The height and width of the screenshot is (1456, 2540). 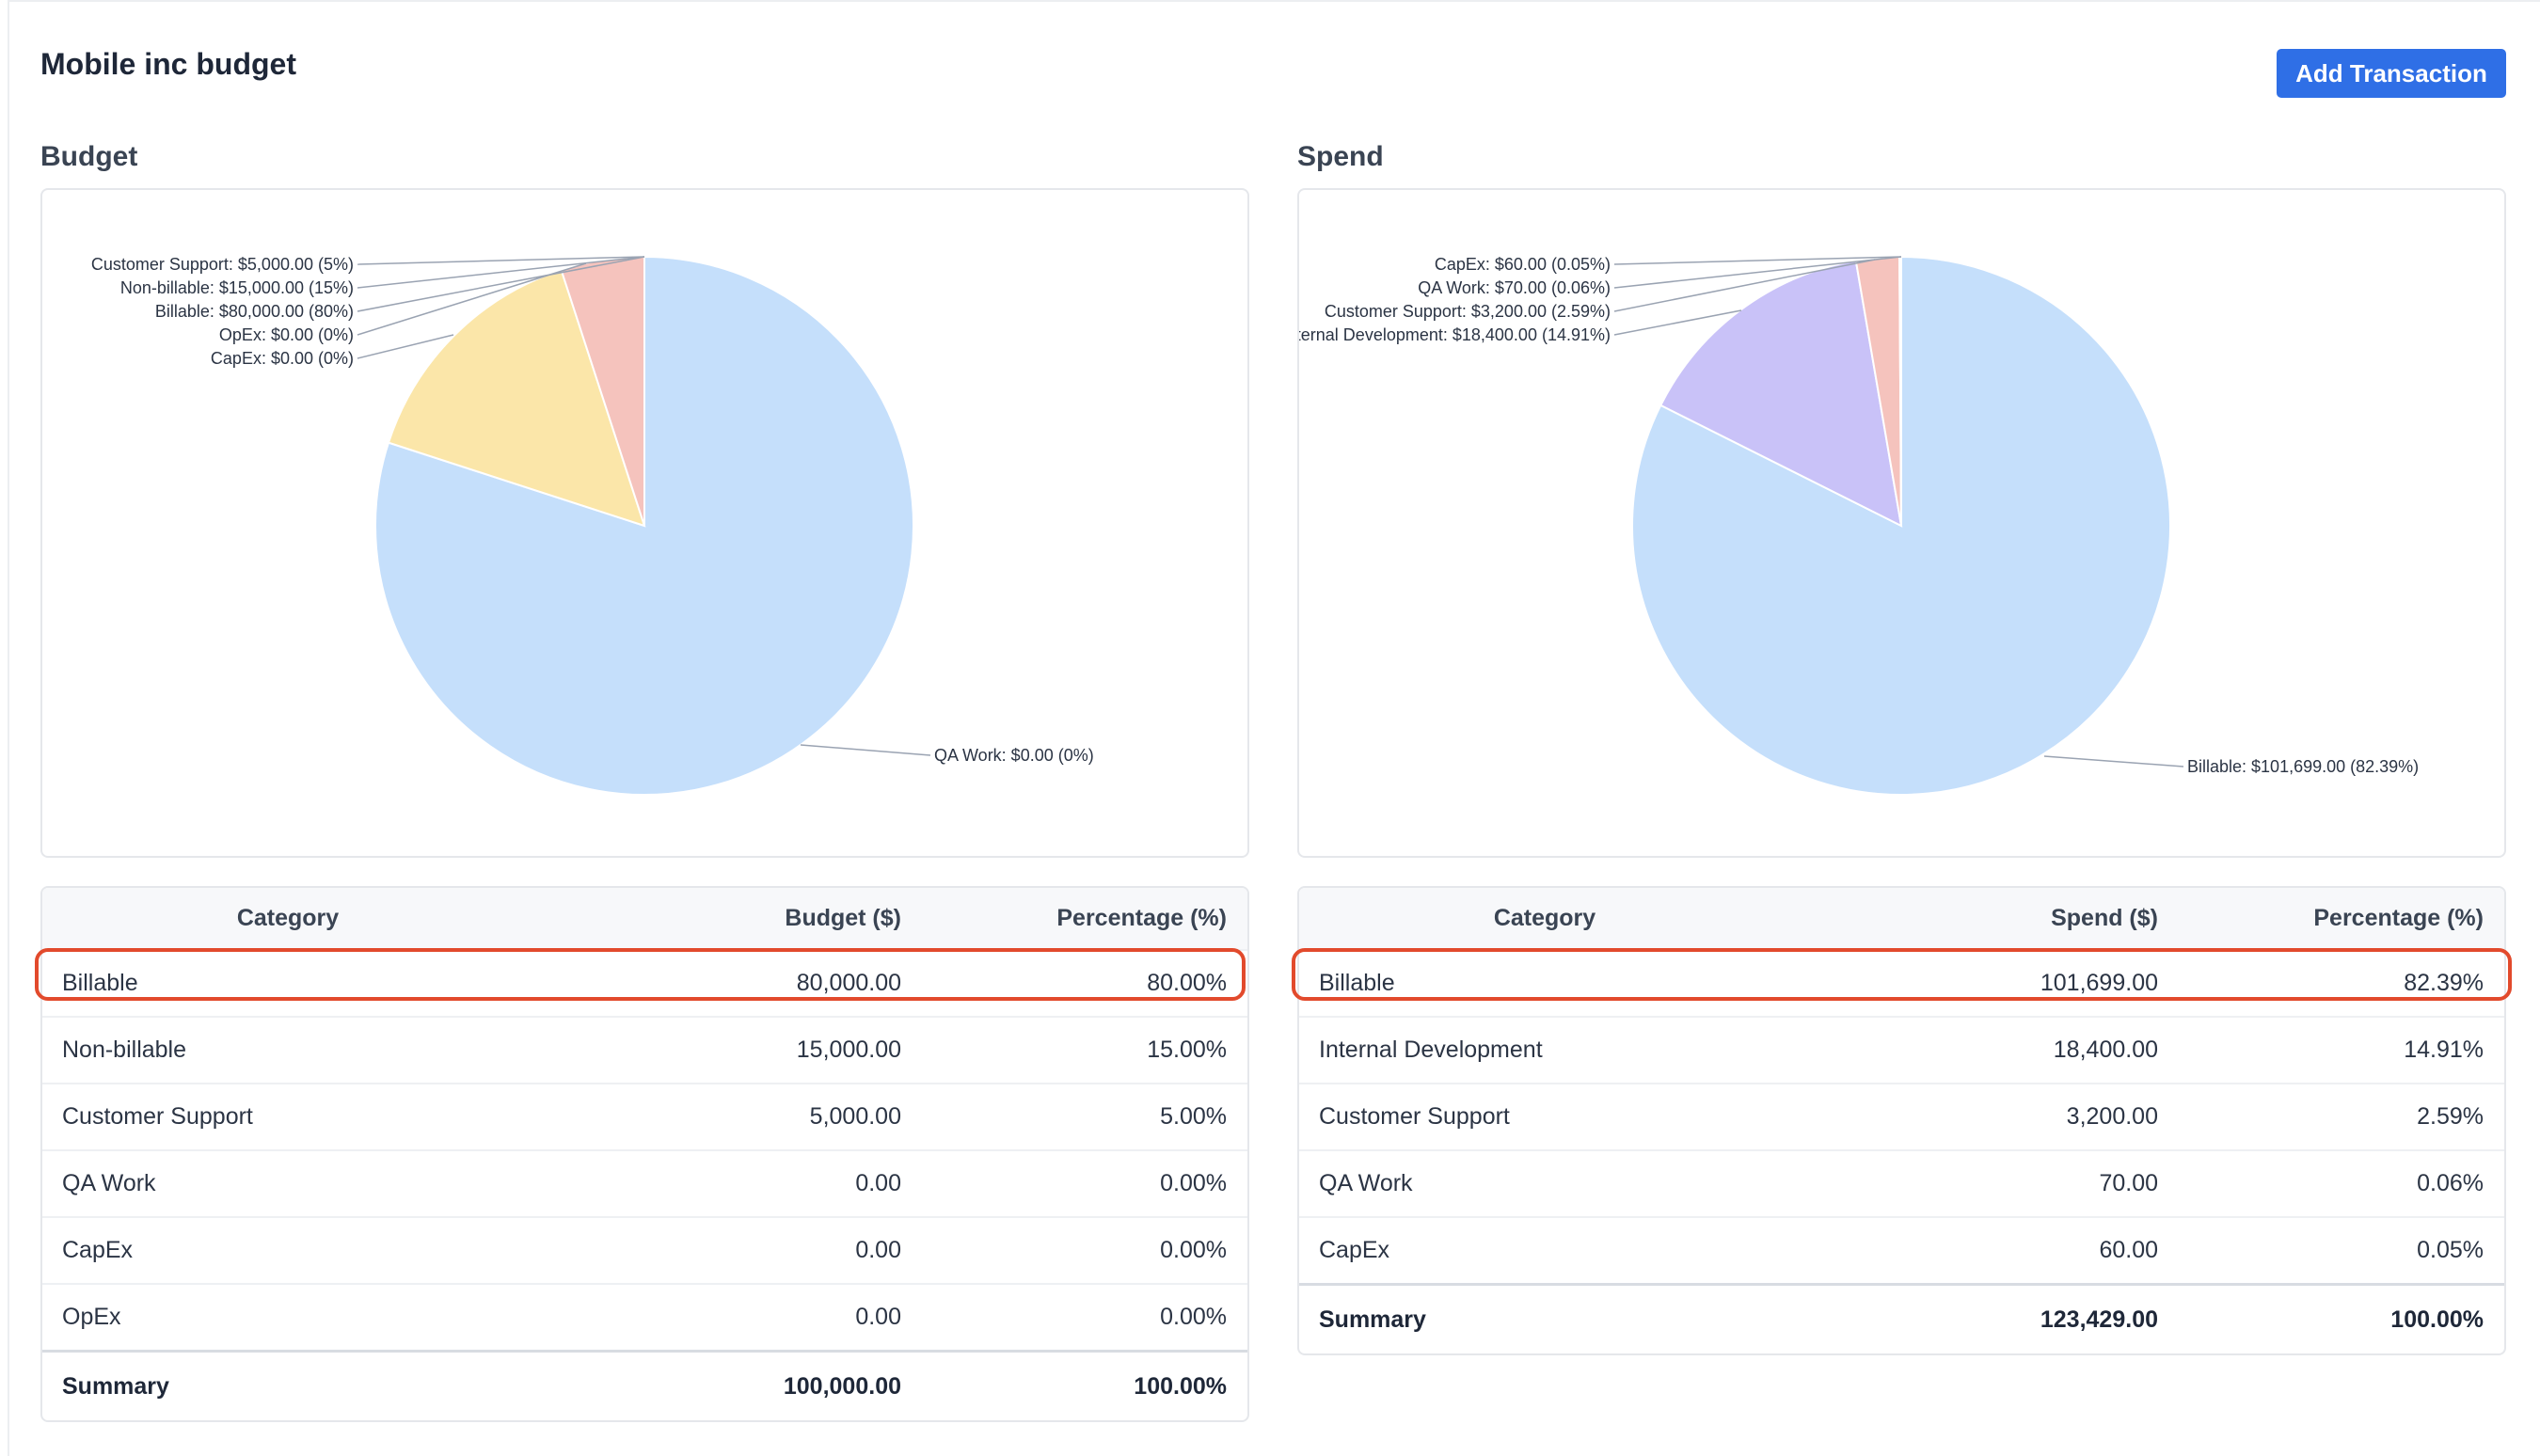 I want to click on percent-cell: 80.00%, so click(x=1079, y=983).